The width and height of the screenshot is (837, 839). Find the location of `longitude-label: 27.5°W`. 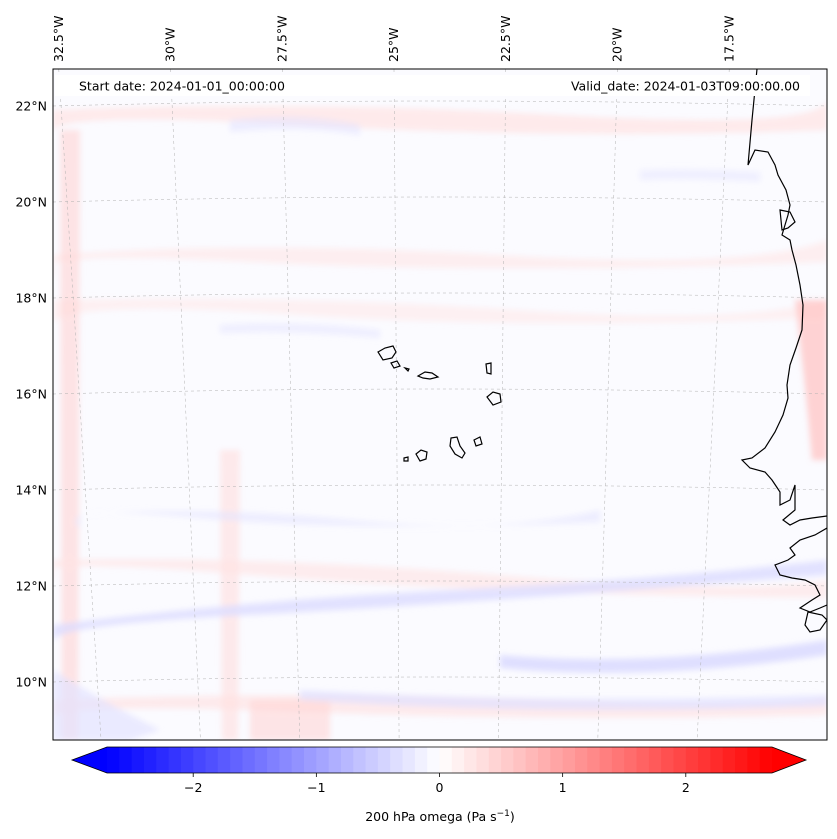

longitude-label: 27.5°W is located at coordinates (281, 39).